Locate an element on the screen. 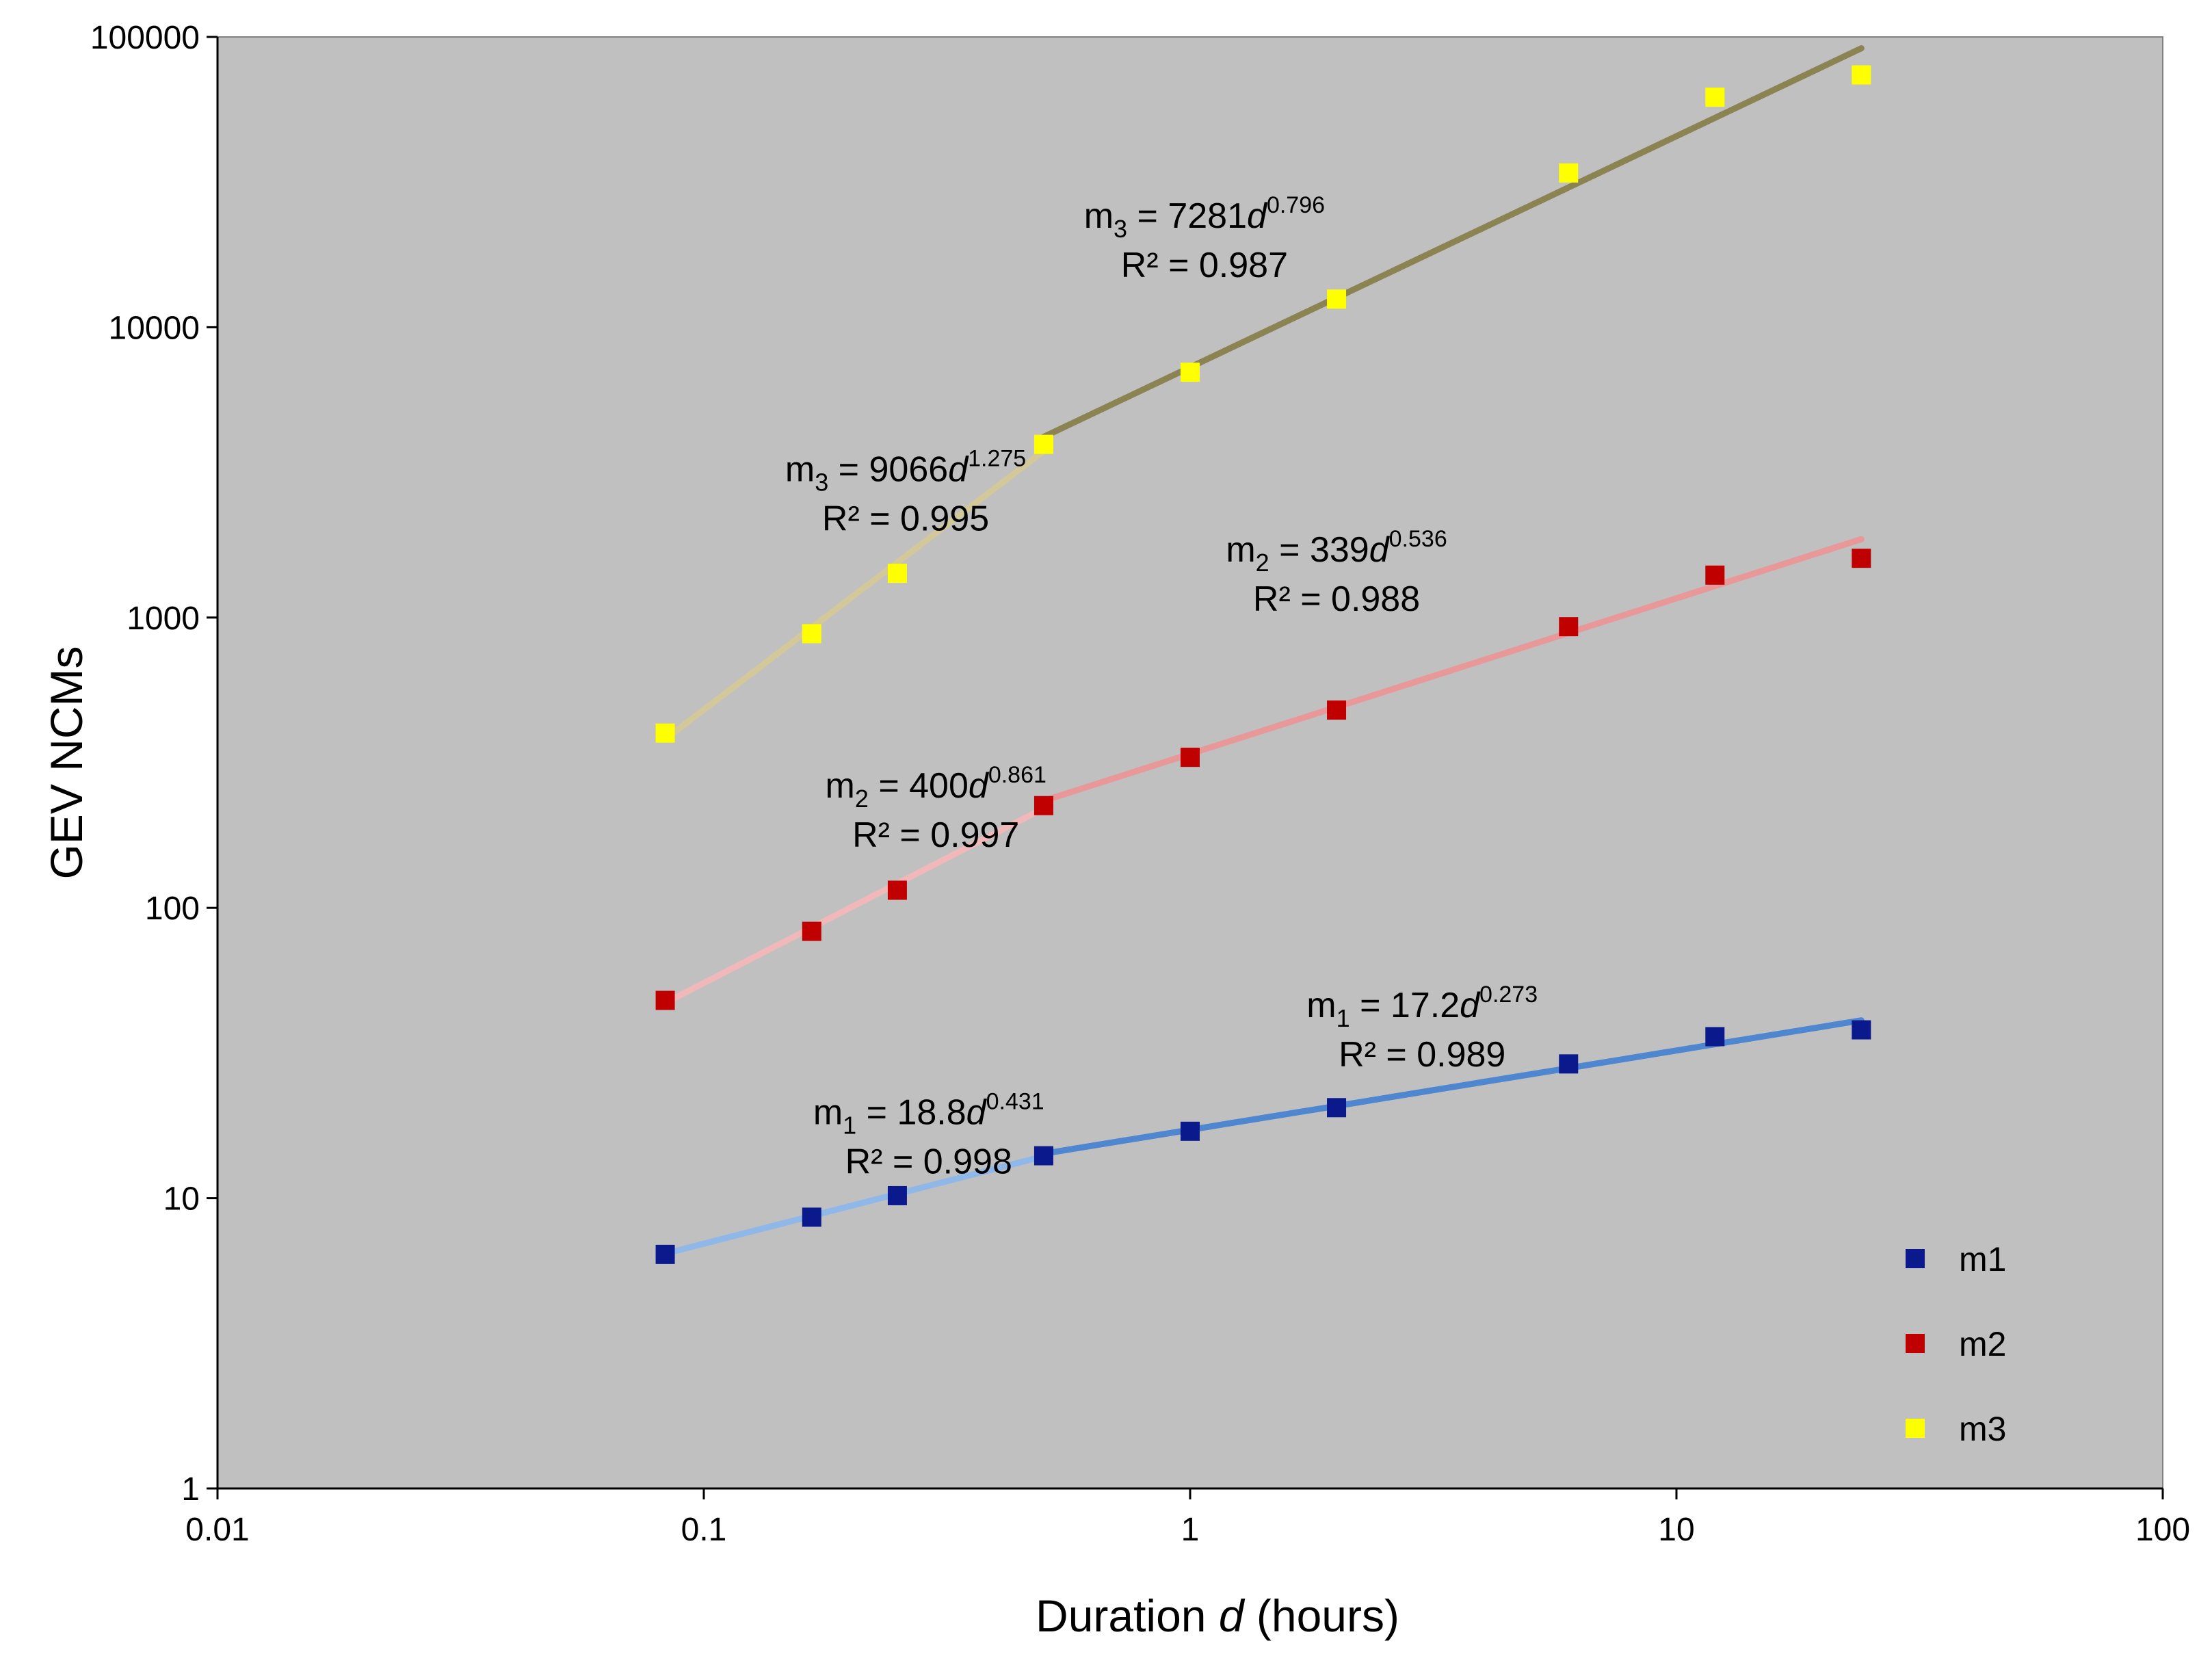  m3-fit-equation: m3 = 9066d1.275 is located at coordinates (906, 471).